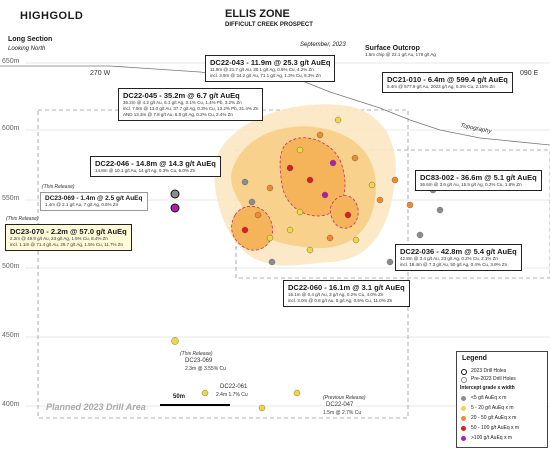  I want to click on legend-grade-label: 5 - 20 g/t AuEq x m, so click(492, 408).